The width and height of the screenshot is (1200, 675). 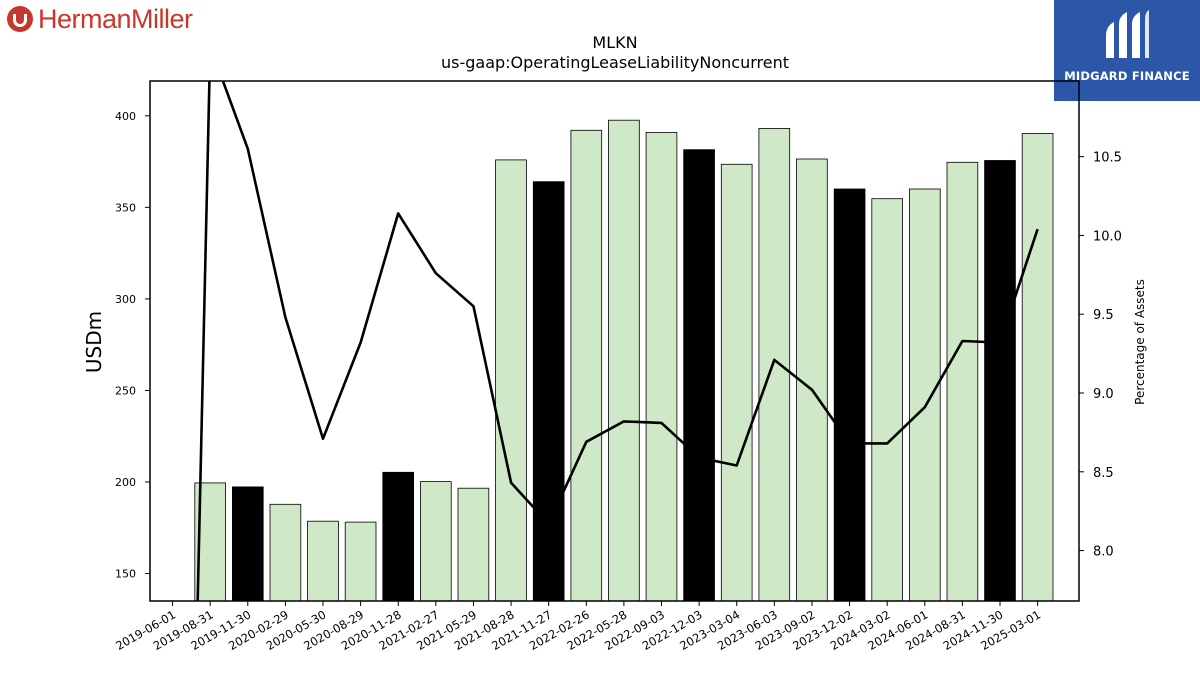 What do you see at coordinates (125, 574) in the screenshot?
I see `y-tick-label: 150` at bounding box center [125, 574].